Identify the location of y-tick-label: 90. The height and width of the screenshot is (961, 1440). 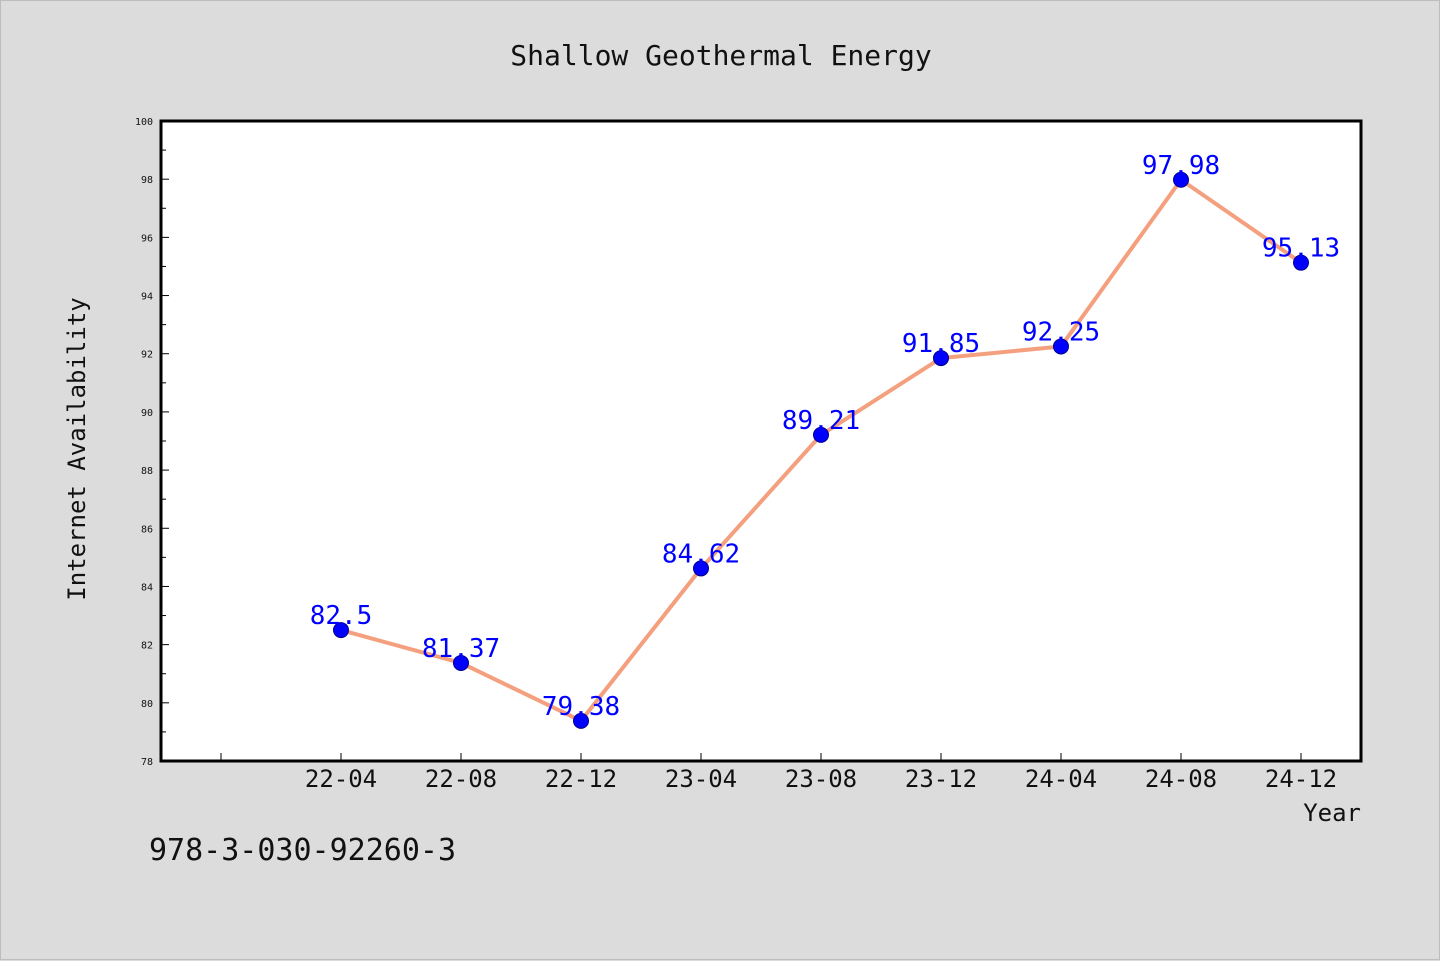
(147, 413).